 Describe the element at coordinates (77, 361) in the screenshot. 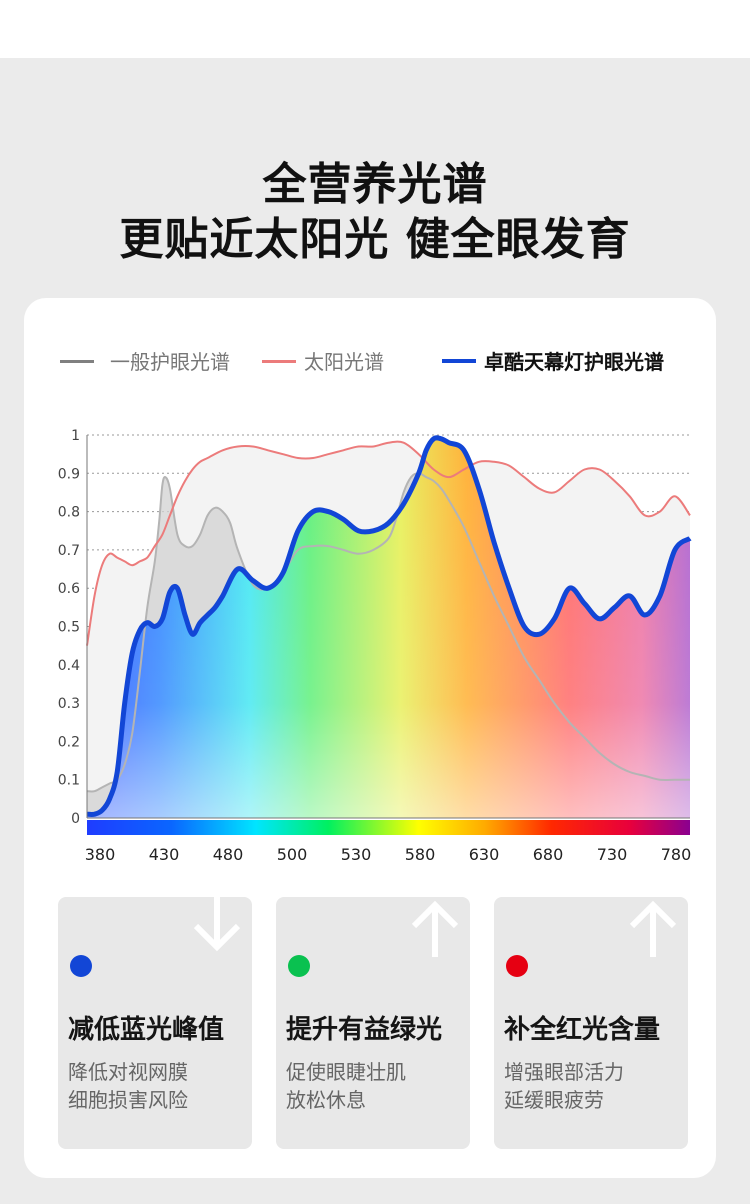

I see `legend-swatch-general` at that location.